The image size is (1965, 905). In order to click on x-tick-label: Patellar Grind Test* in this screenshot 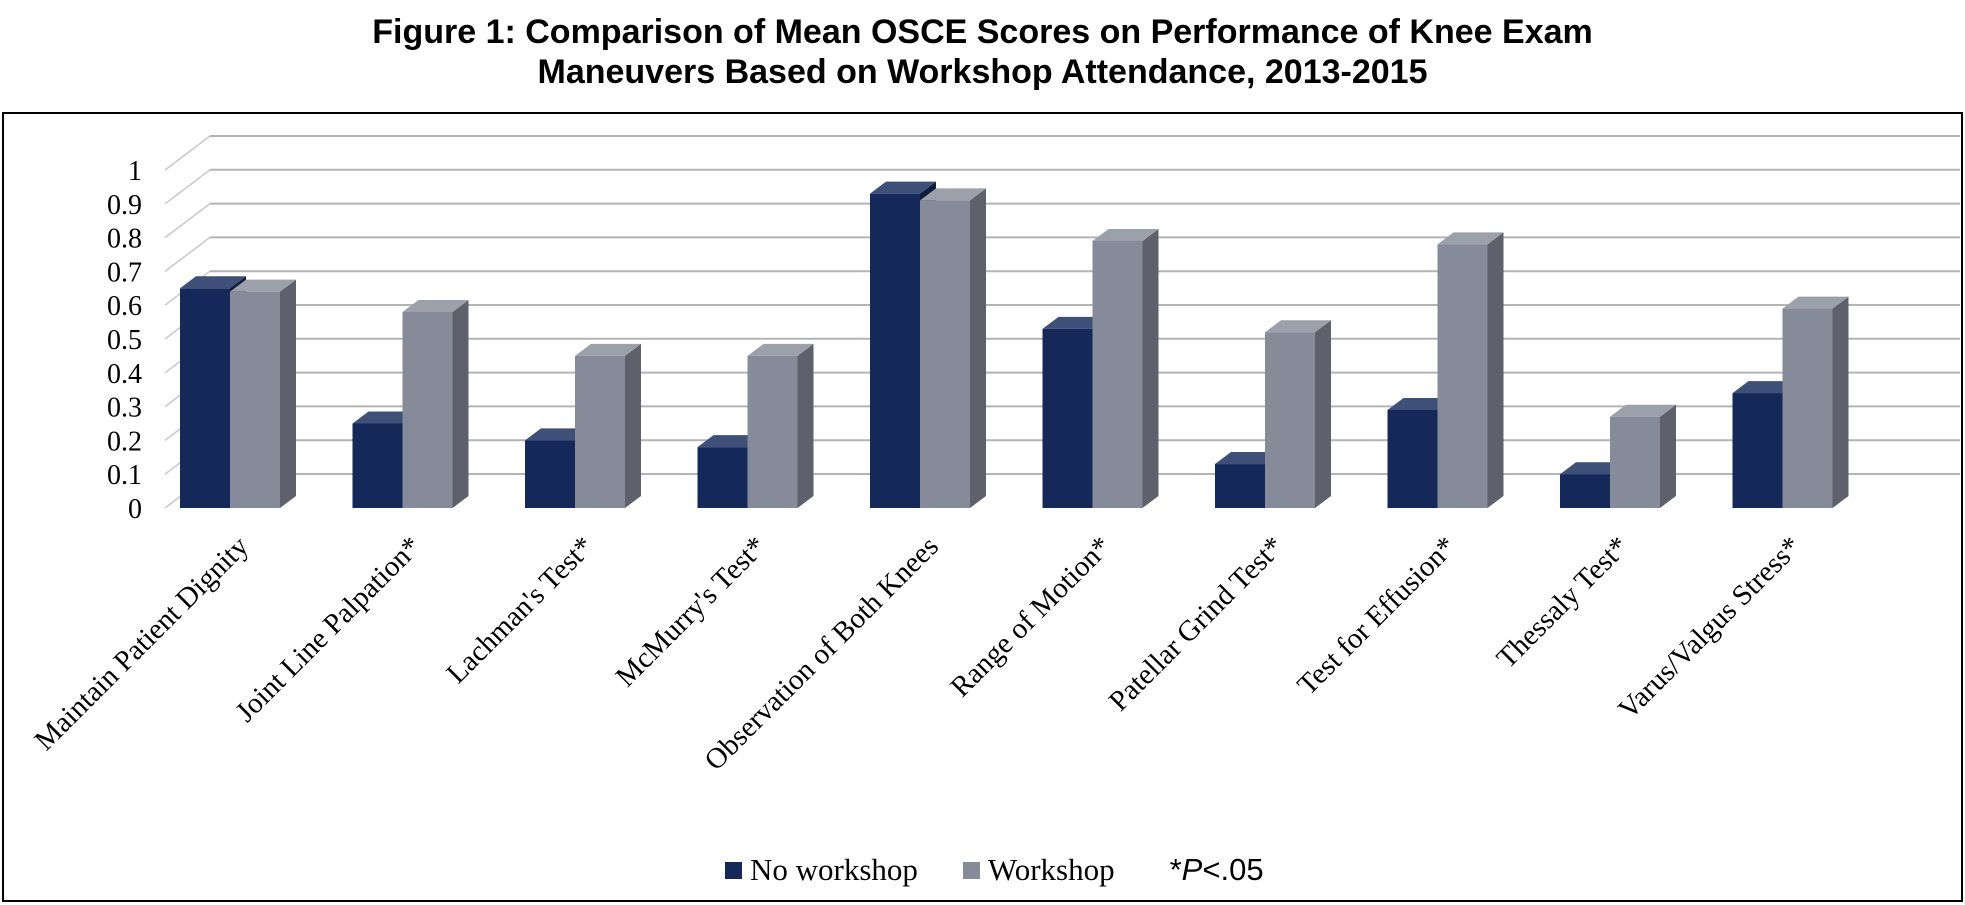, I will do `click(1196, 623)`.